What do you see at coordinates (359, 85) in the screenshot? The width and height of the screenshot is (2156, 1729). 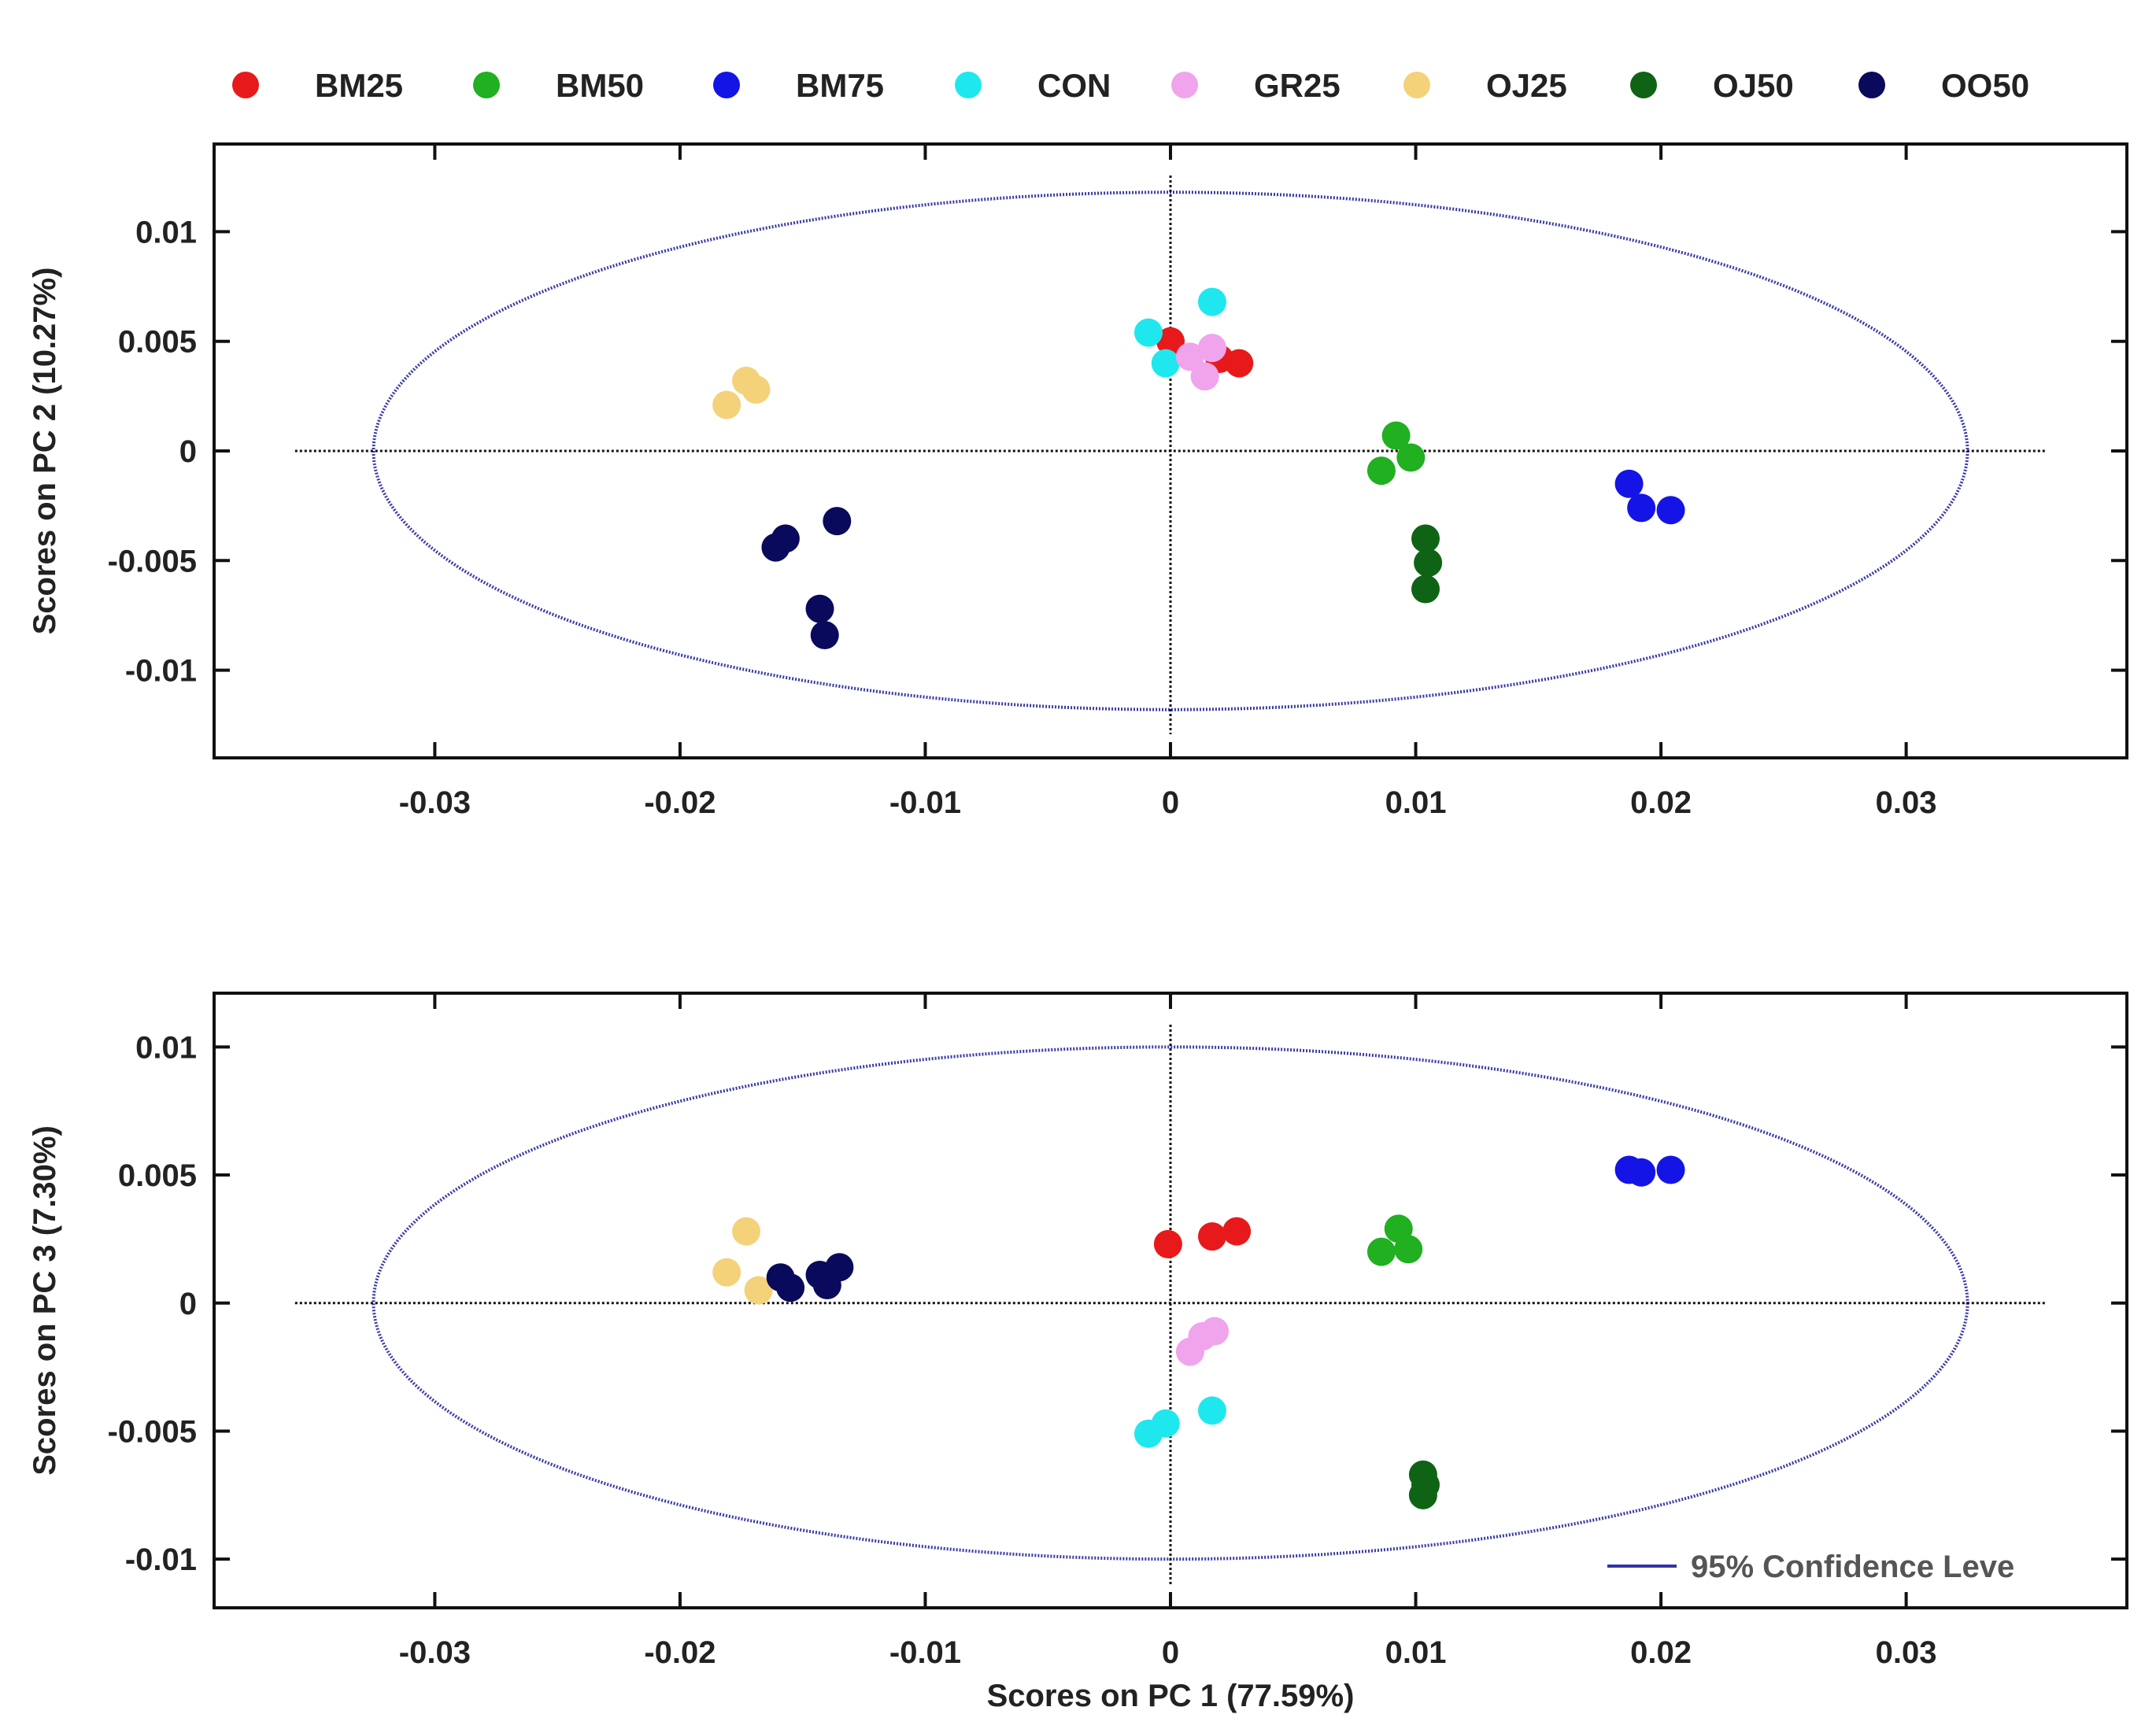 I see `legend-label-bm25: BM25` at bounding box center [359, 85].